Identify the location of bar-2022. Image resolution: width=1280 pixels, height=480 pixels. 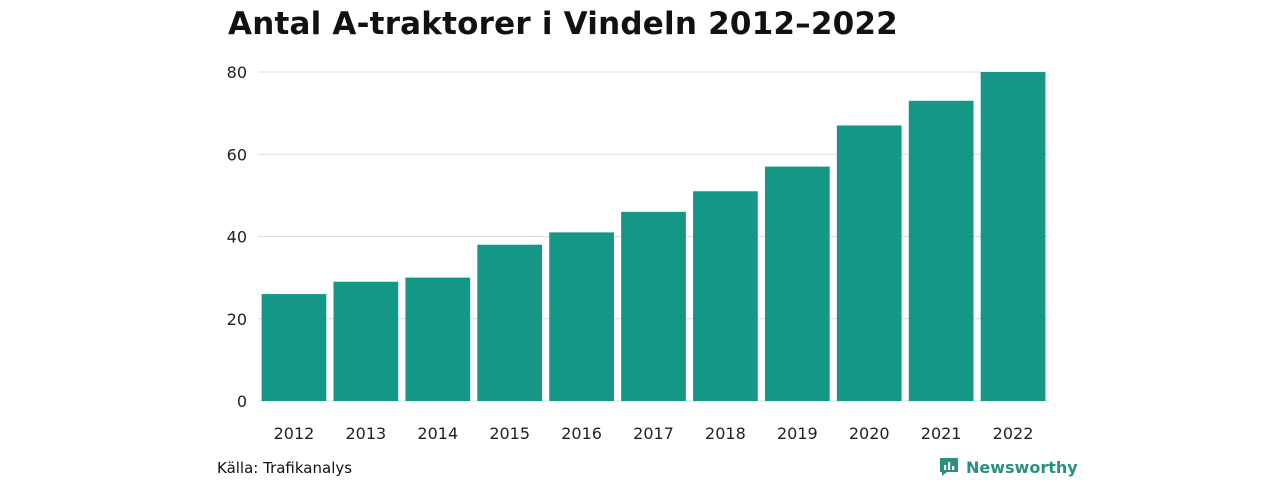
(1013, 236).